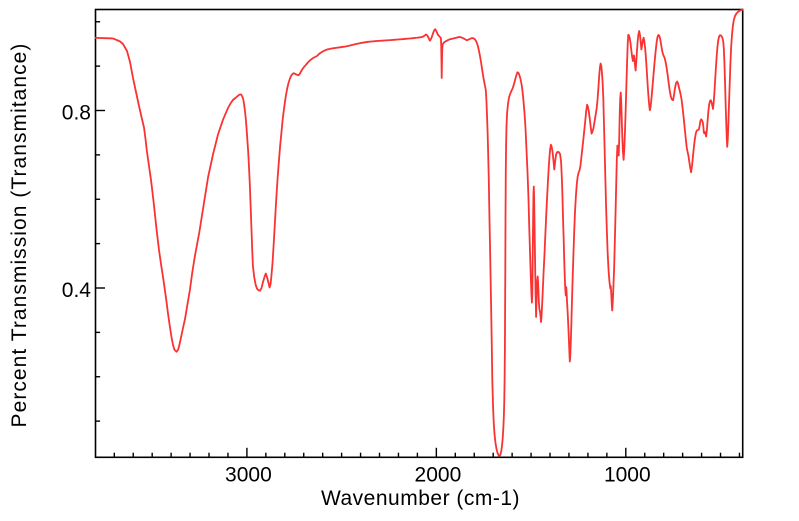  What do you see at coordinates (438, 475) in the screenshot?
I see `svg-text: 2000` at bounding box center [438, 475].